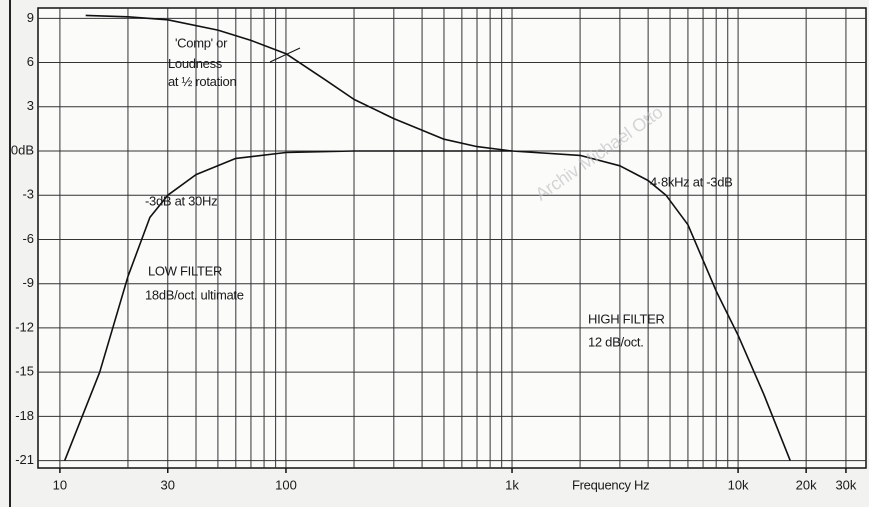  What do you see at coordinates (299, 83) in the screenshot?
I see `response-curve` at bounding box center [299, 83].